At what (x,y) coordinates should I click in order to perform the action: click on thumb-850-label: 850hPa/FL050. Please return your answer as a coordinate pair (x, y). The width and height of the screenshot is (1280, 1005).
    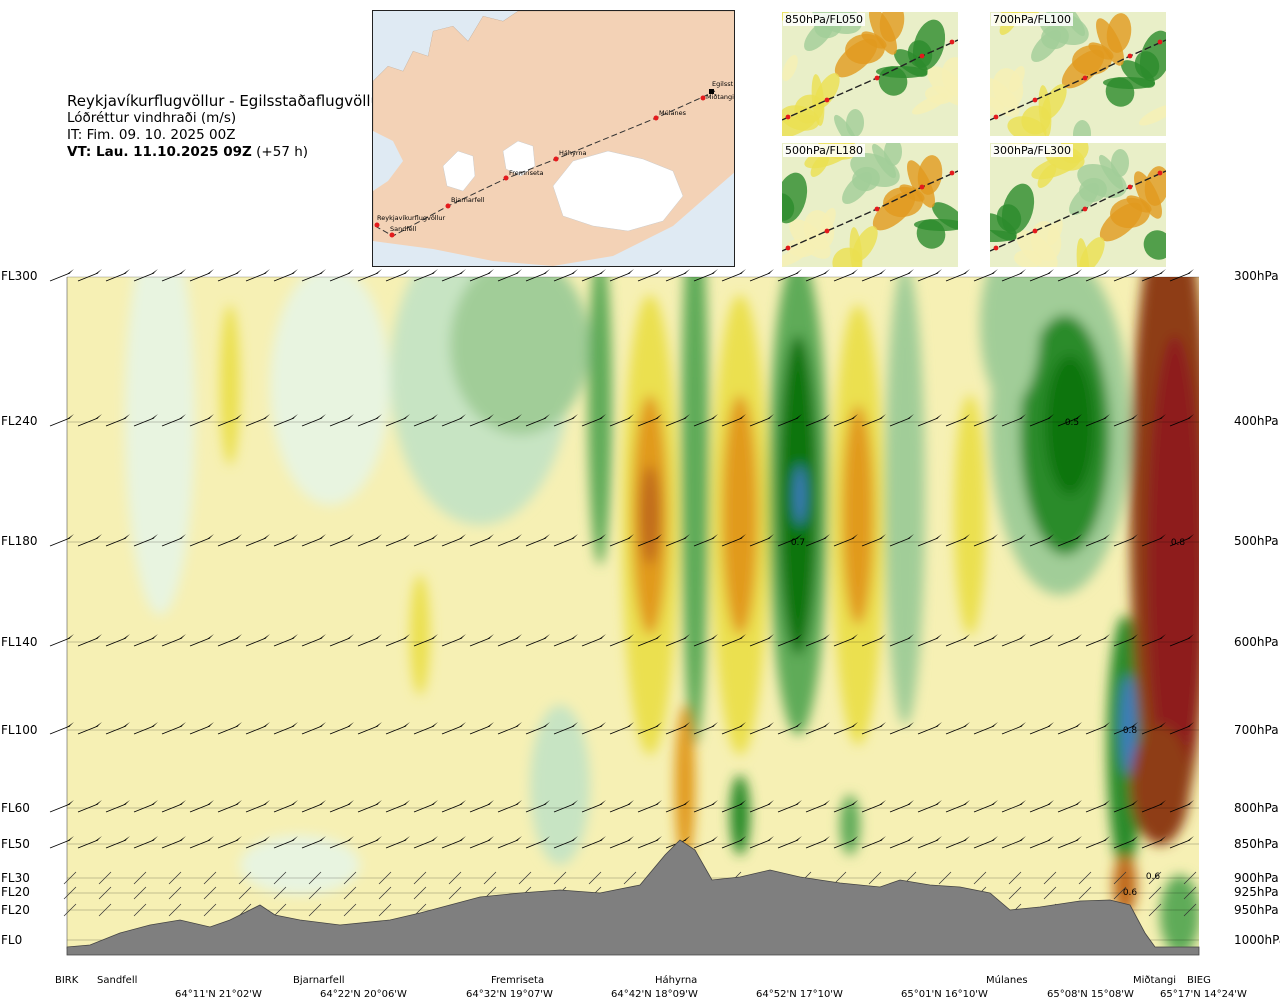
    Looking at the image, I should click on (824, 19).